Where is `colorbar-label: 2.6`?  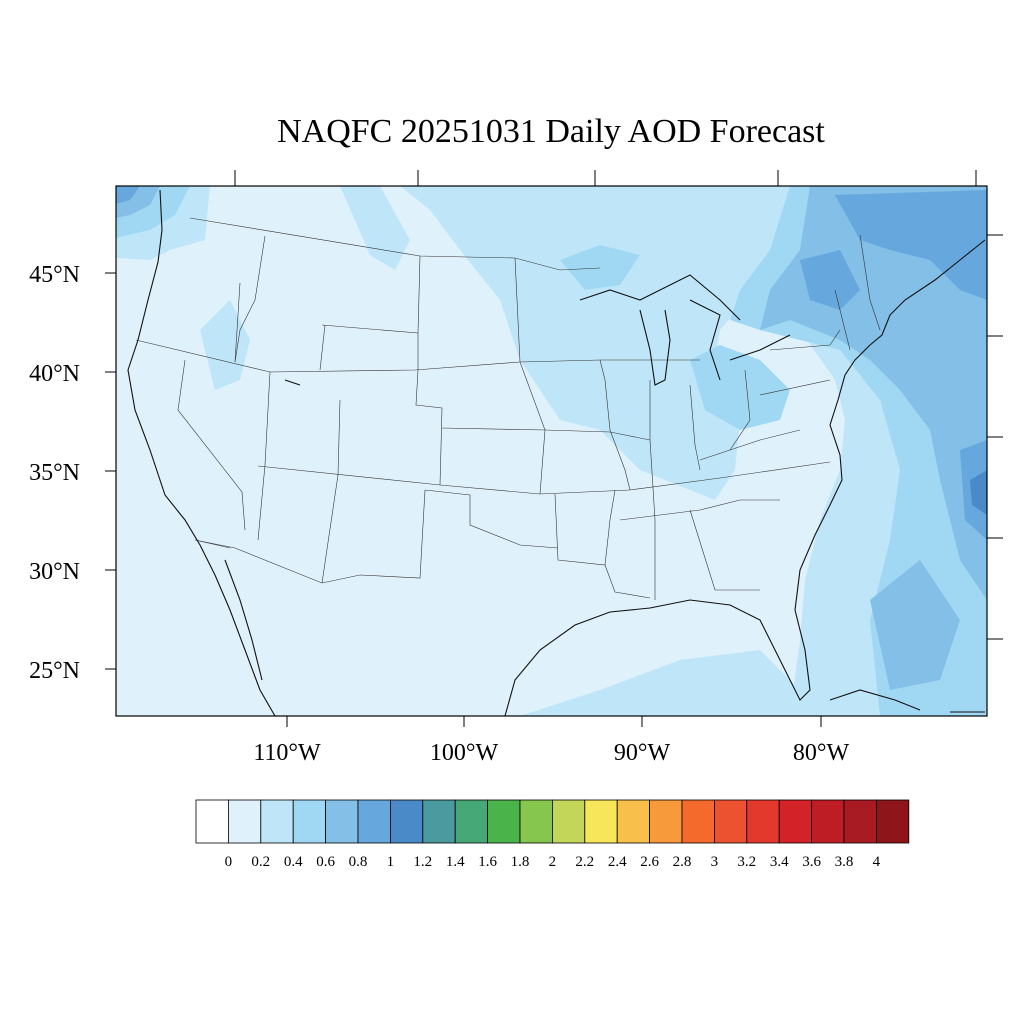 colorbar-label: 2.6 is located at coordinates (649, 862).